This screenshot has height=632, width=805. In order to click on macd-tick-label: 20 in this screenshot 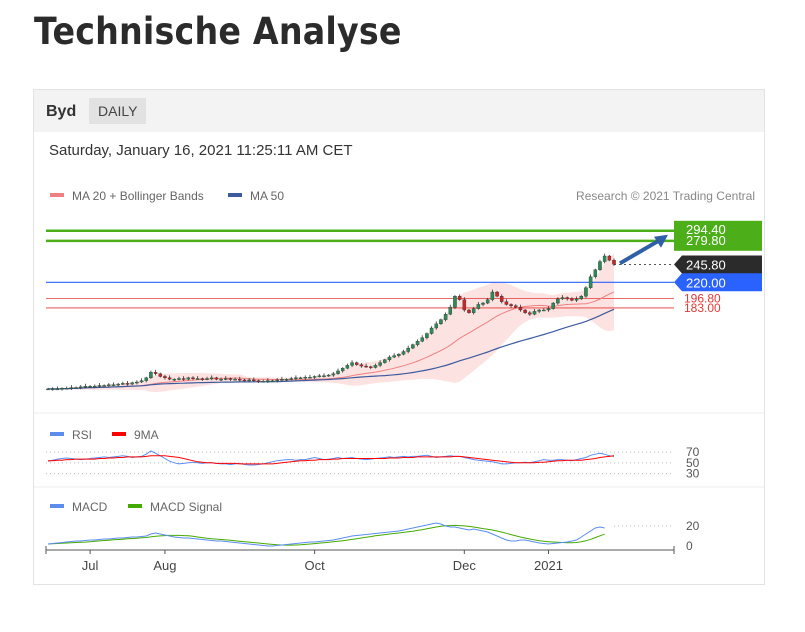, I will do `click(693, 526)`.